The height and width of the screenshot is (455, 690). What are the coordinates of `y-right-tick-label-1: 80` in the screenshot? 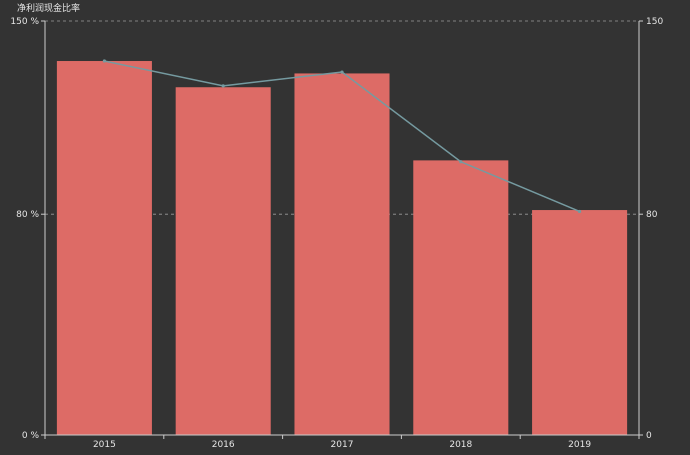 It's located at (652, 215).